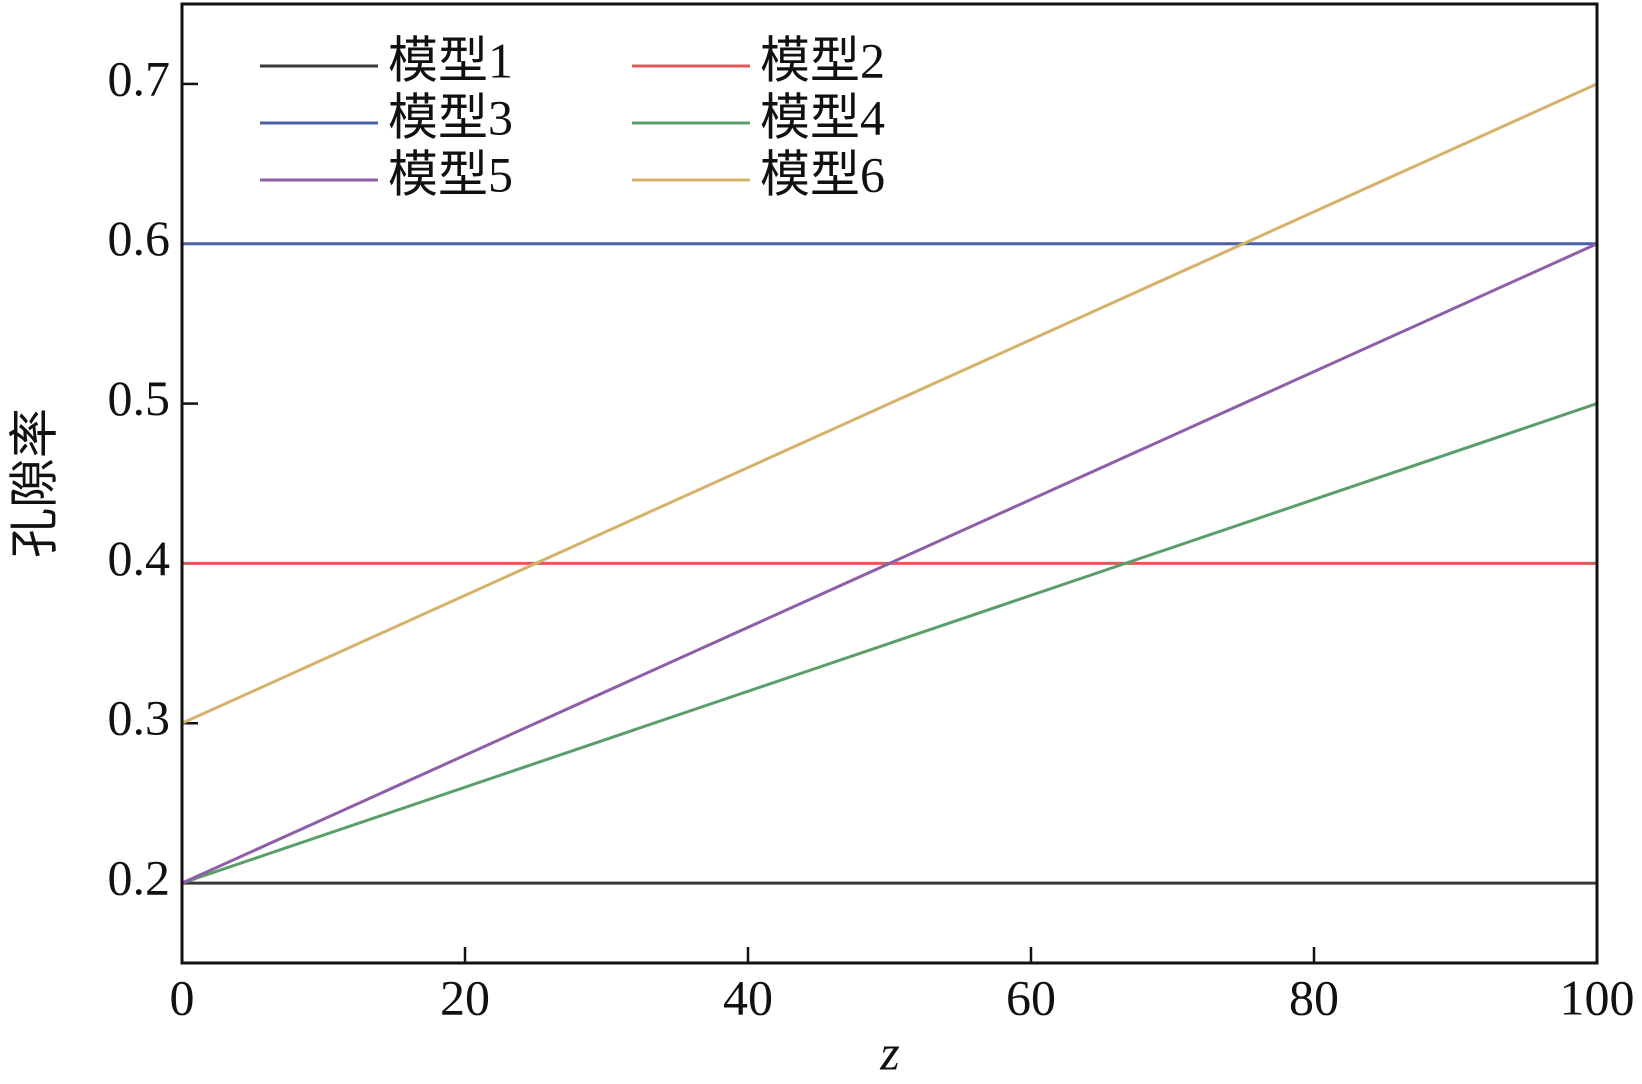  I want to click on x-axis-label: z, so click(889, 1052).